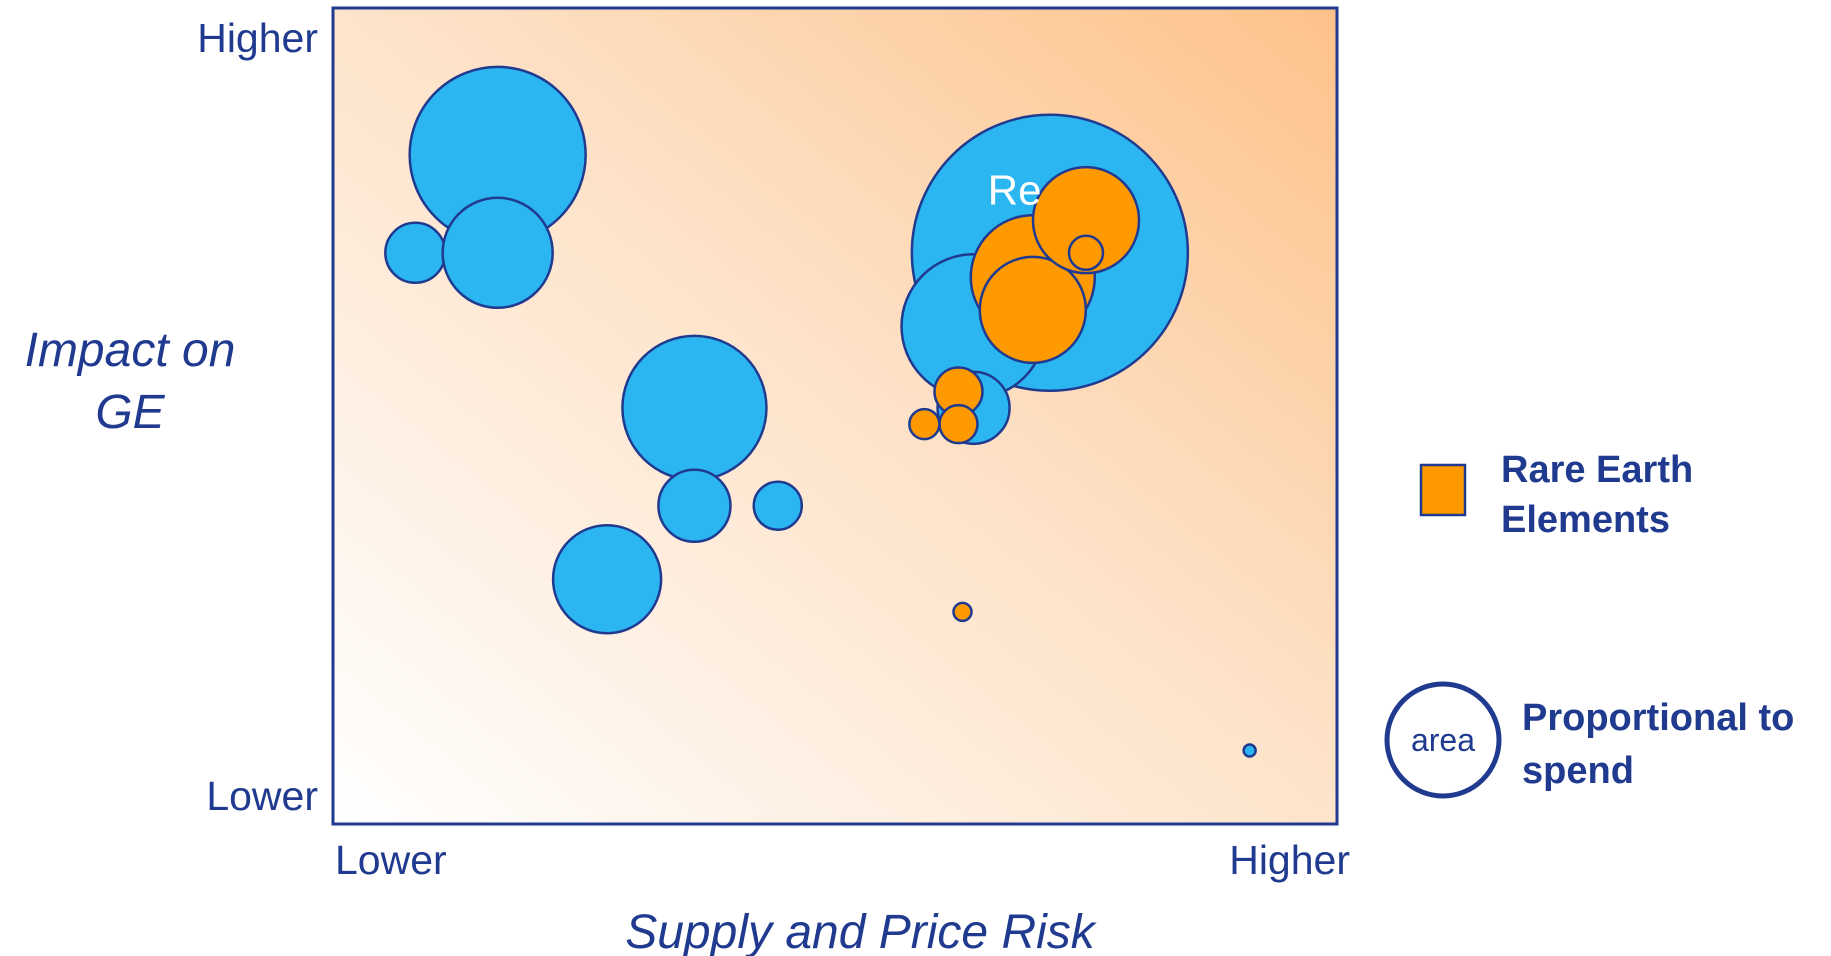  I want to click on legend-size-line-2: spend, so click(1578, 771).